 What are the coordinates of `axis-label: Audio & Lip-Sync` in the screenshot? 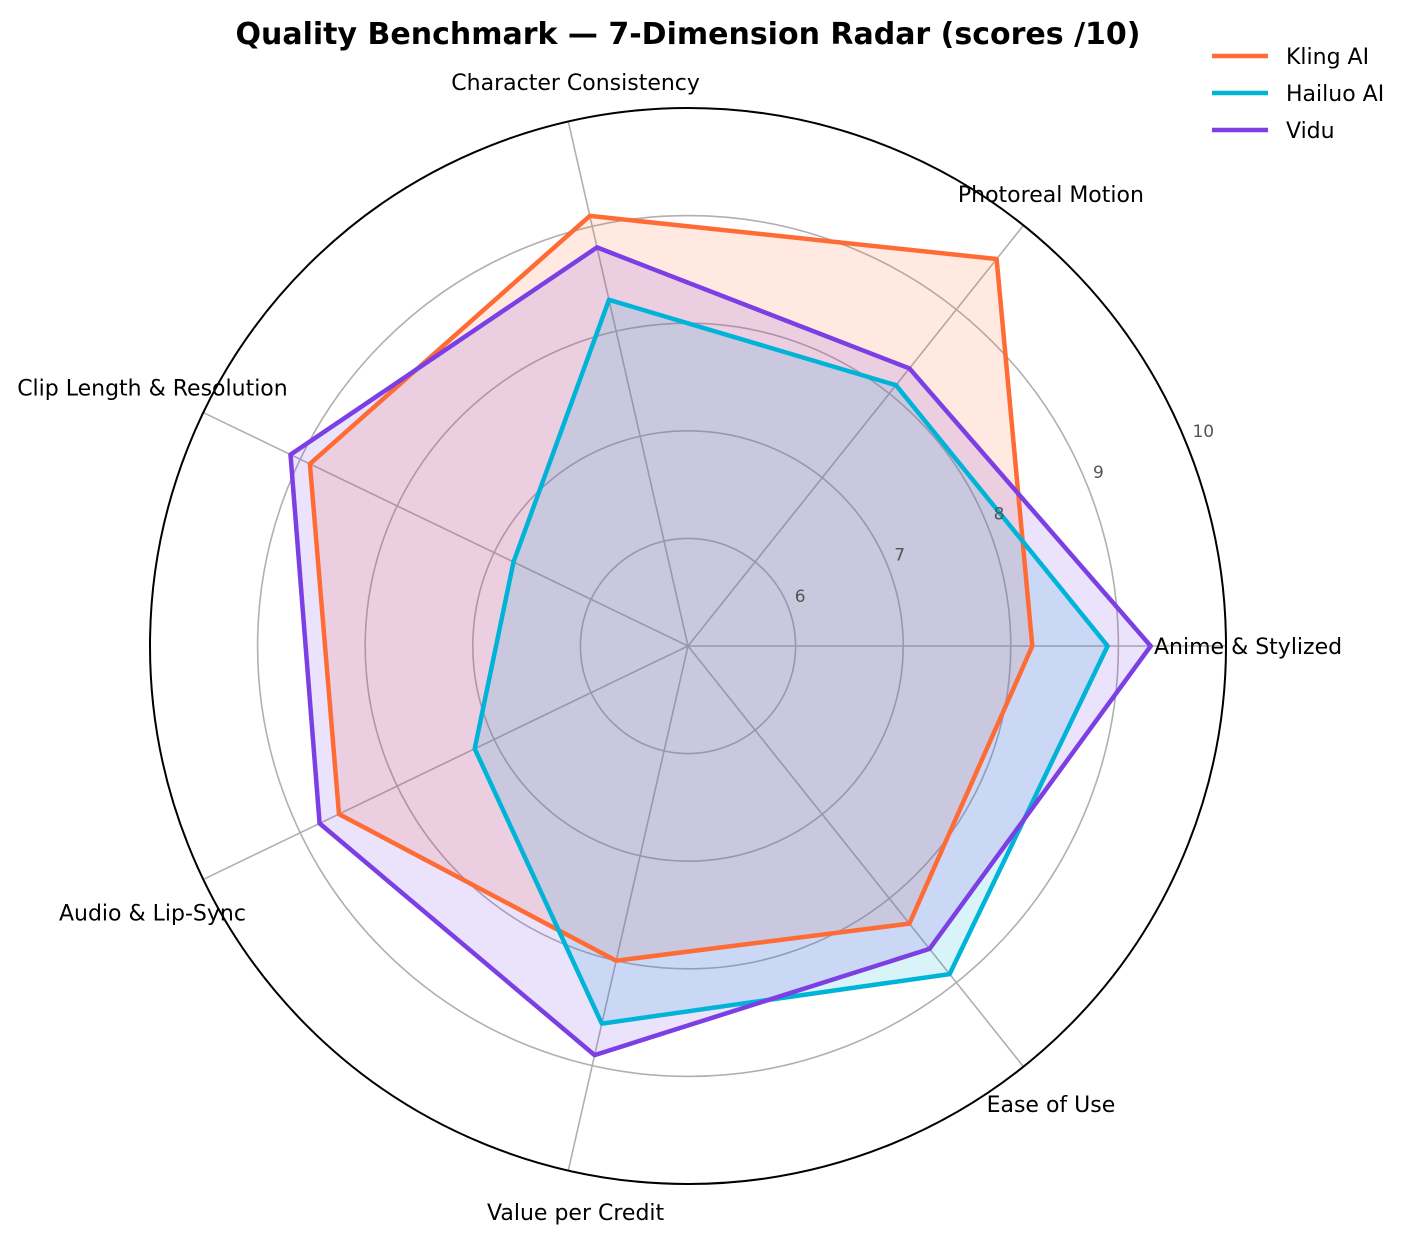 It's located at (152, 914).